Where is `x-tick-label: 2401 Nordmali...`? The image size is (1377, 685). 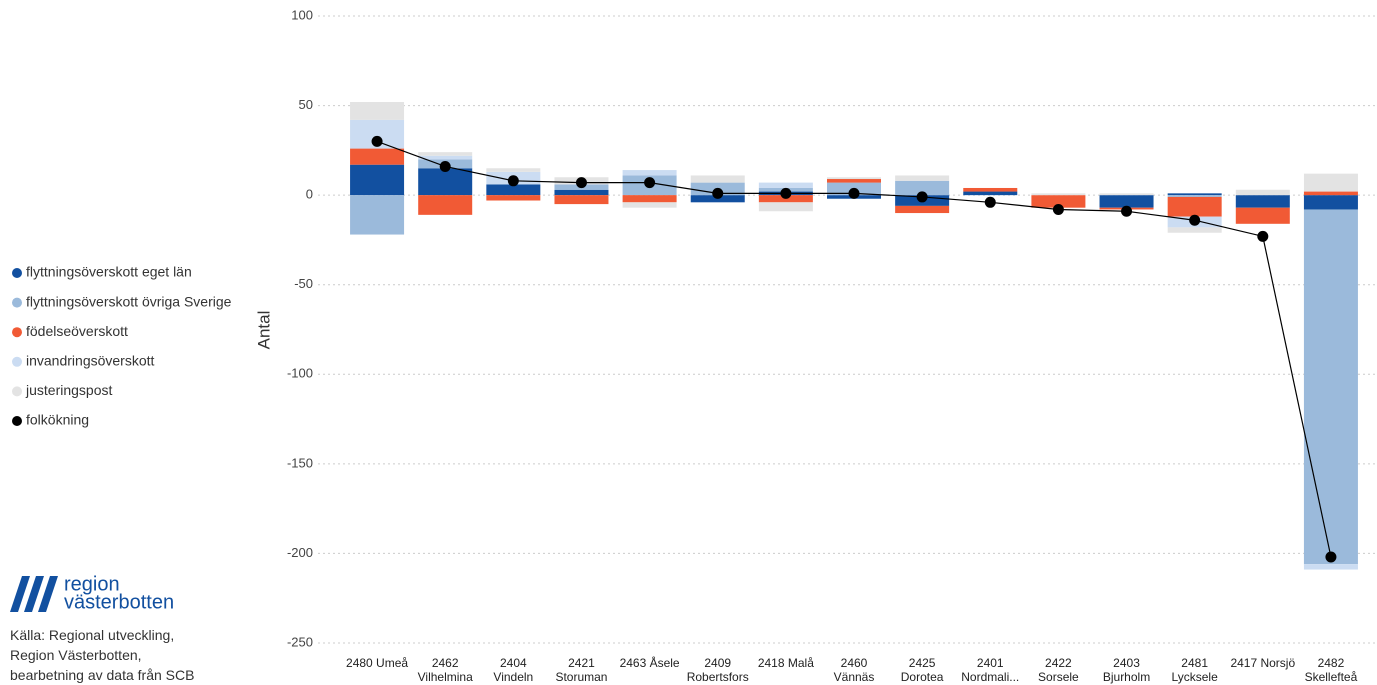
x-tick-label: 2401 Nordmali... is located at coordinates (990, 670).